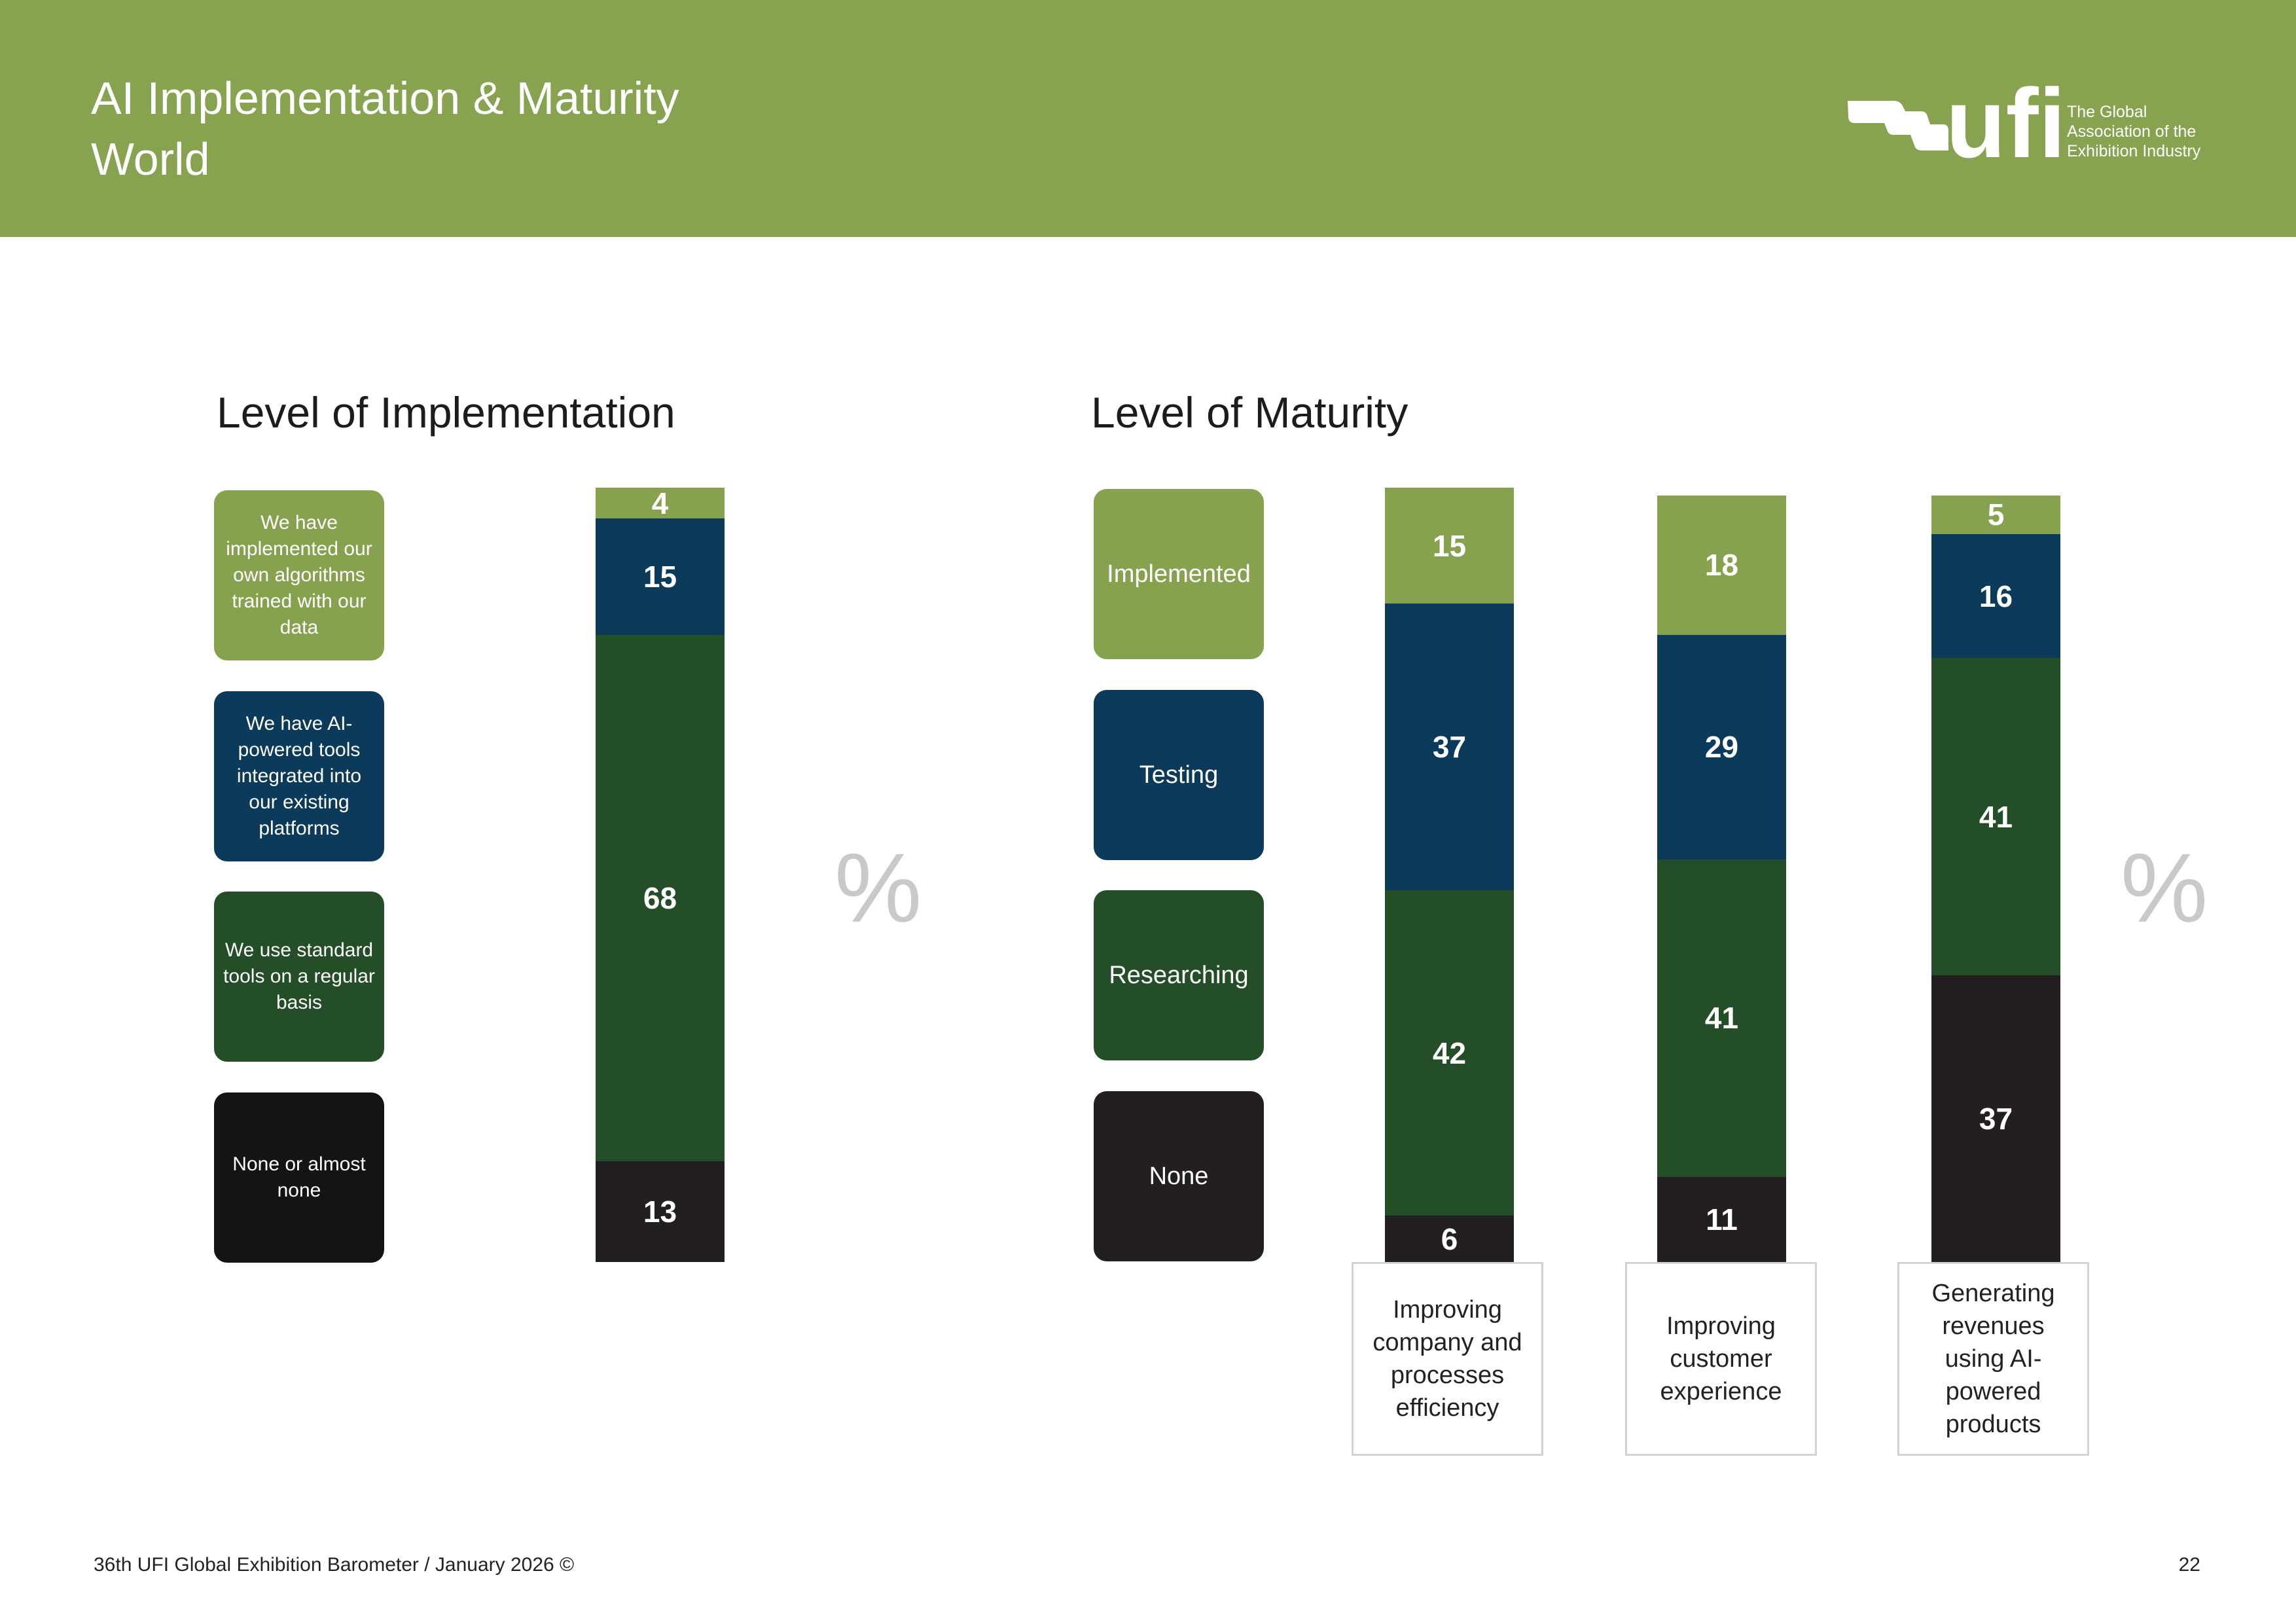 This screenshot has width=2296, height=1624. I want to click on bar-segment-implemented: 5, so click(1995, 514).